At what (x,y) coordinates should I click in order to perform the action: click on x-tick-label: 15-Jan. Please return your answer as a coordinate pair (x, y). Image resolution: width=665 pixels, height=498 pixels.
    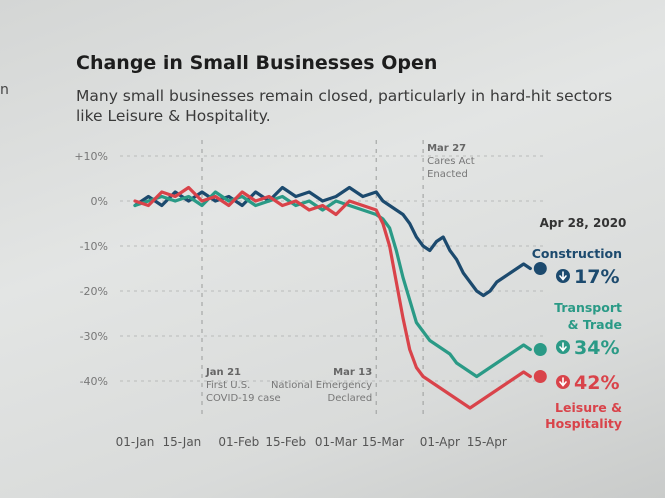
    Looking at the image, I should click on (182, 442).